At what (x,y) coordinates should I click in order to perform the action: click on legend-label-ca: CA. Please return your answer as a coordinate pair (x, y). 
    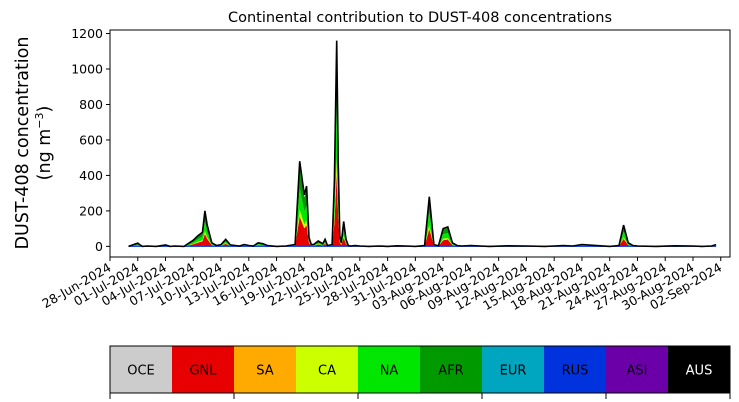
    Looking at the image, I should click on (327, 371).